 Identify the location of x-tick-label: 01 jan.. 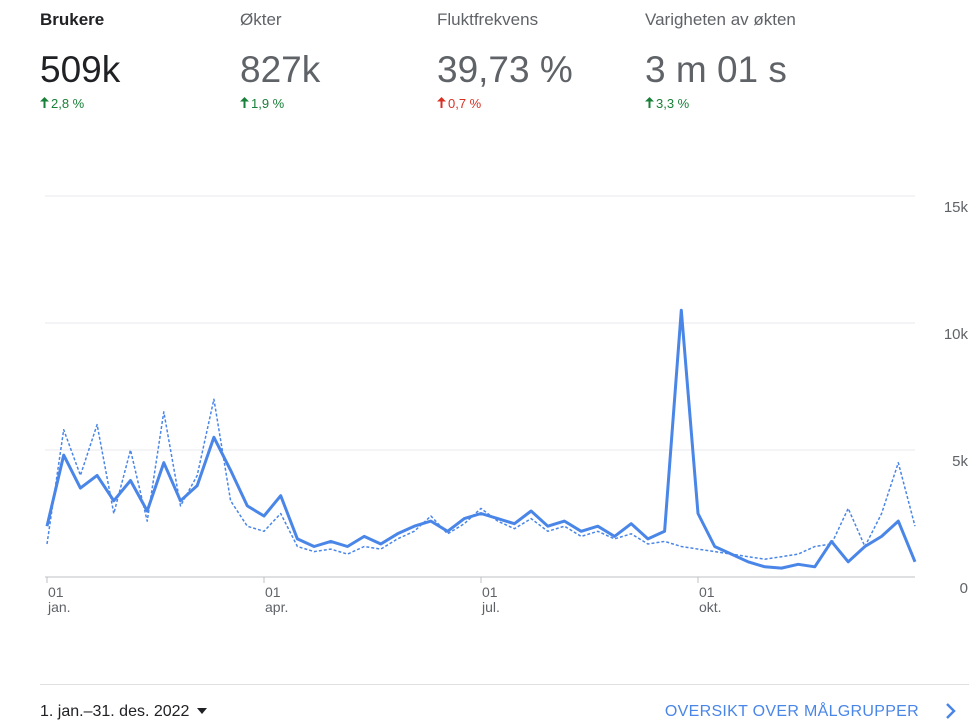
(59, 599).